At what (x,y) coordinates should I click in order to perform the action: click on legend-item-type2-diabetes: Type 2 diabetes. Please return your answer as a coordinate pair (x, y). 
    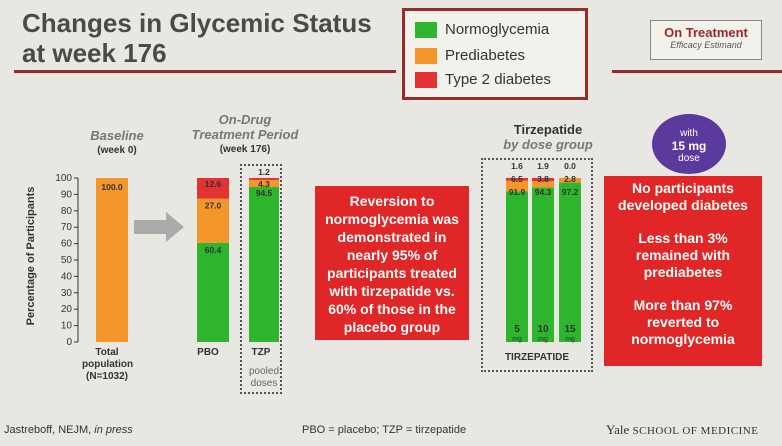
    Looking at the image, I should click on (483, 79).